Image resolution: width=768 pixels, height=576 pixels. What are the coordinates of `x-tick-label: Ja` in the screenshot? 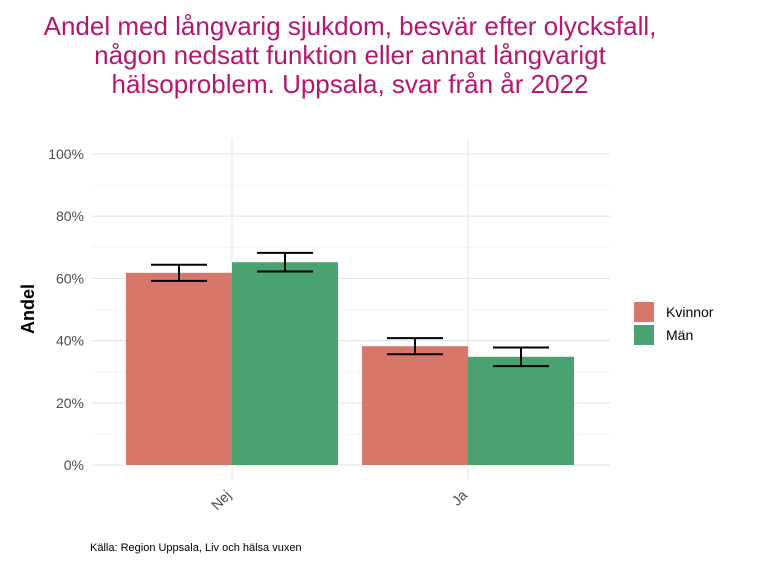 It's located at (459, 498).